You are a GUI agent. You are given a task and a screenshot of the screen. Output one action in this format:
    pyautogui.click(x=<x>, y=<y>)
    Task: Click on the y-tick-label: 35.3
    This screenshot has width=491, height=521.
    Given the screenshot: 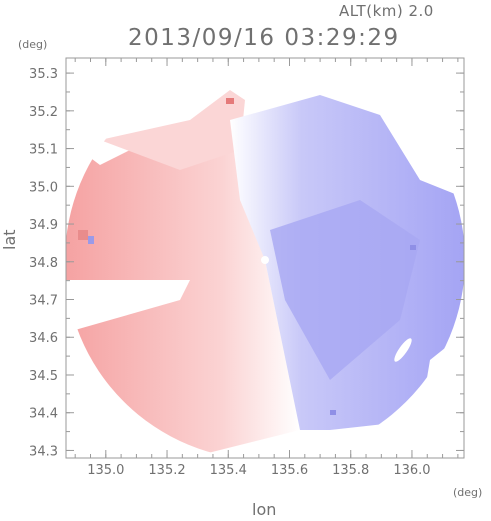 What is the action you would take?
    pyautogui.click(x=43, y=74)
    